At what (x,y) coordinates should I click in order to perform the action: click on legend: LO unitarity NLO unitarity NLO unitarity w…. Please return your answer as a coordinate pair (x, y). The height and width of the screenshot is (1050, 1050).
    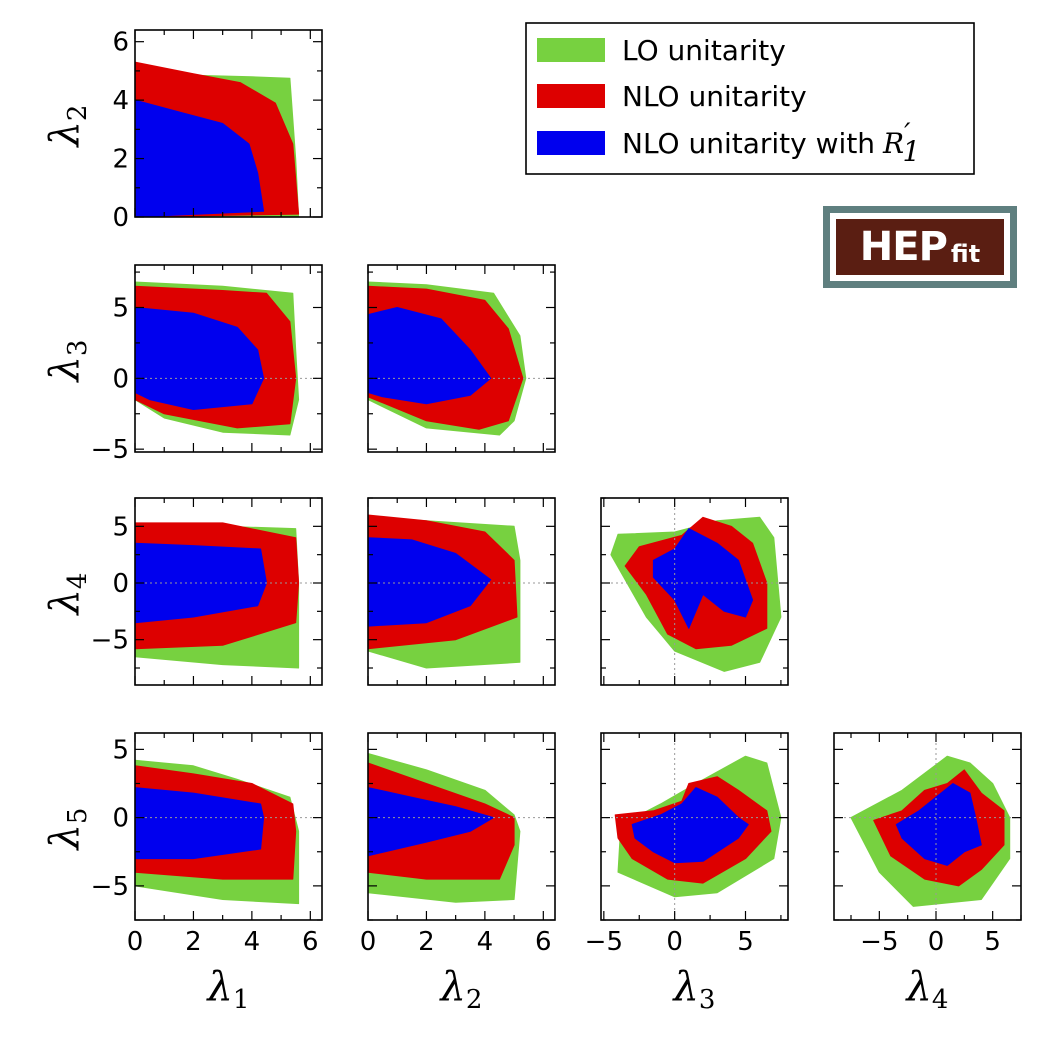
    Looking at the image, I should click on (750, 98).